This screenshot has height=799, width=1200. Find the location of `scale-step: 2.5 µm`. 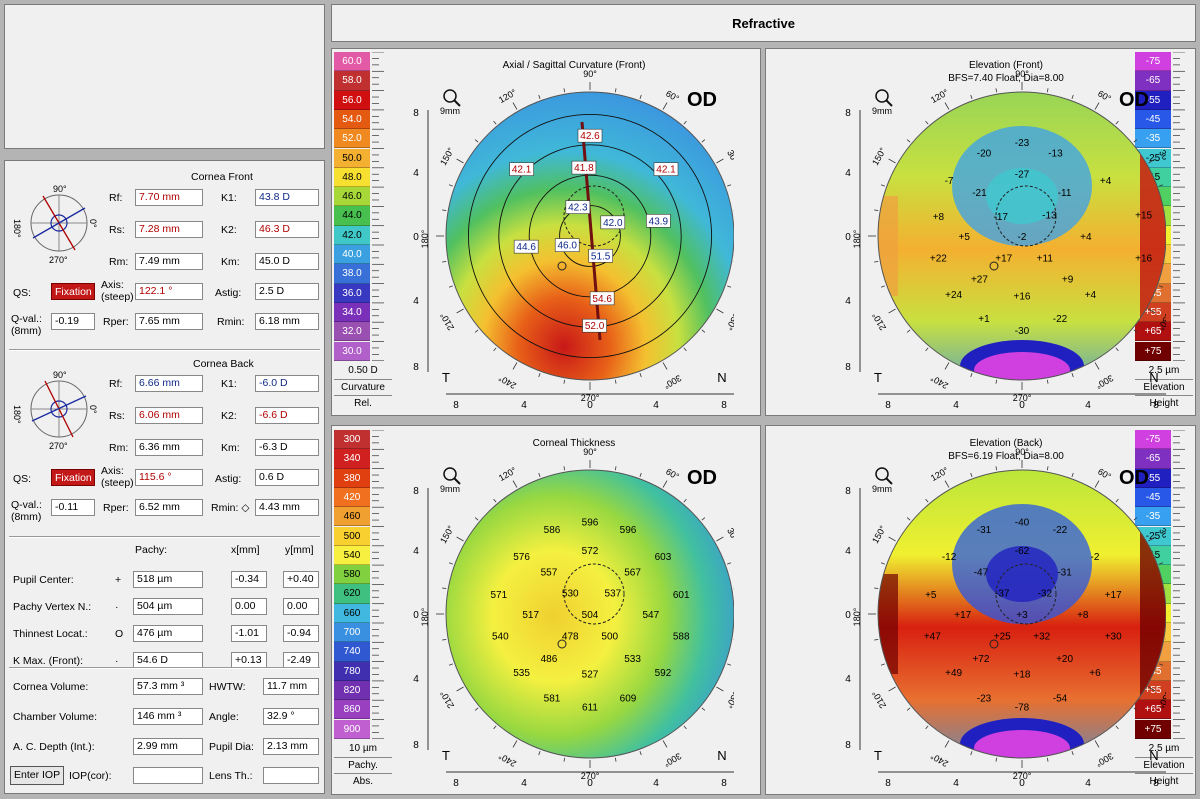

scale-step: 2.5 µm is located at coordinates (1164, 370).